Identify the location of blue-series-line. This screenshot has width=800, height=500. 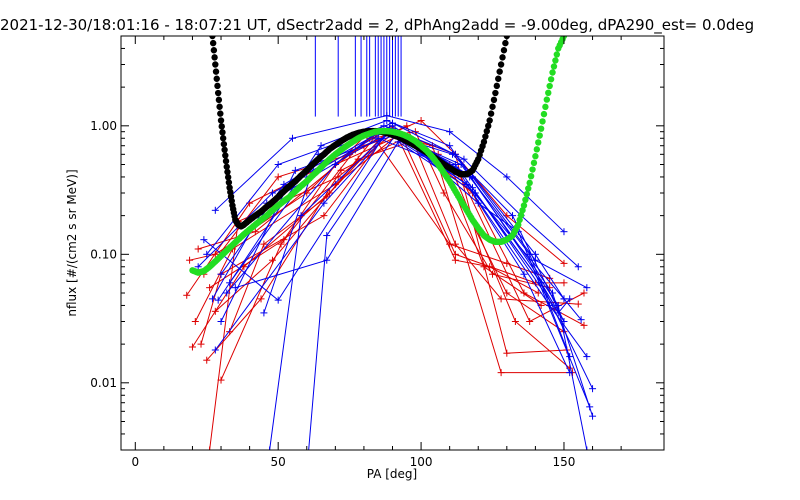
(389, 174).